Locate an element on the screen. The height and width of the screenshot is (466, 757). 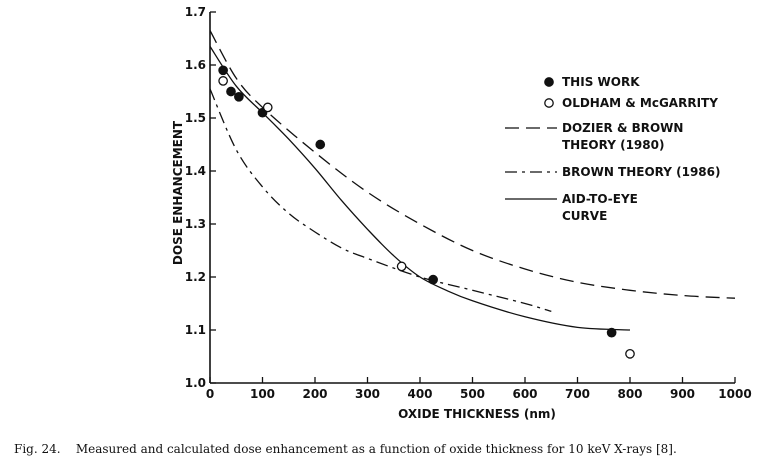
legend-item: AID-TO-EYE CURVE is located at coordinates (571, 207).